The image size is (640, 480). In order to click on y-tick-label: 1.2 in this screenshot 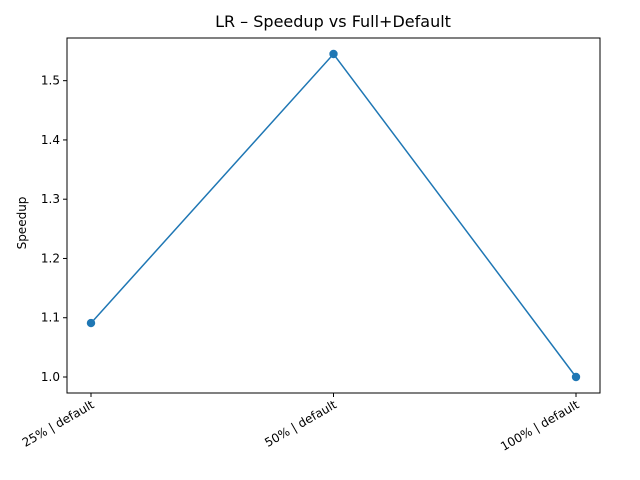, I will do `click(50, 258)`.